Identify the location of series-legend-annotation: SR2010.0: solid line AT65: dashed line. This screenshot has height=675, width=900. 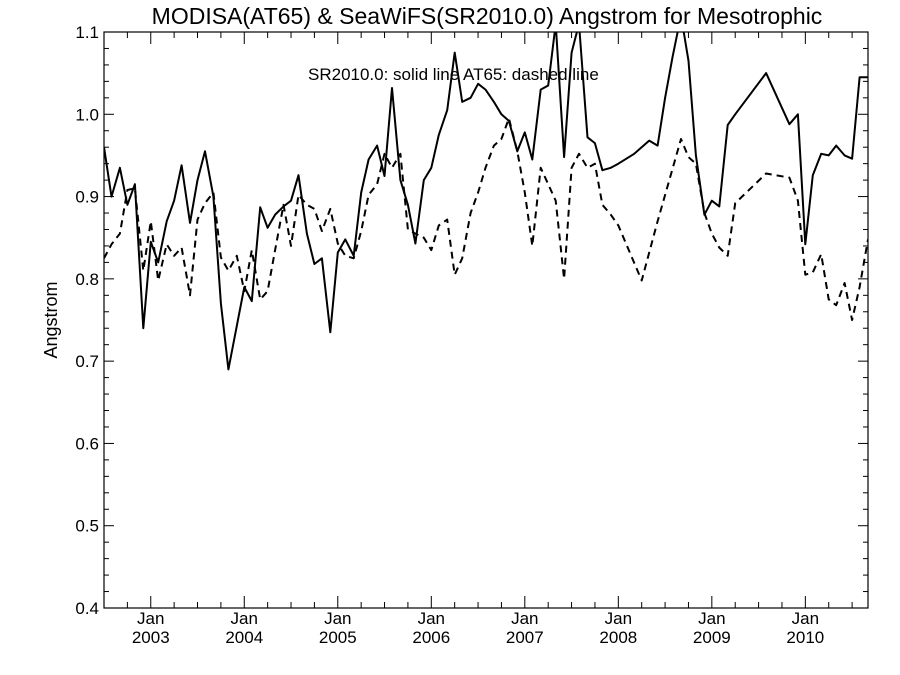
(453, 74).